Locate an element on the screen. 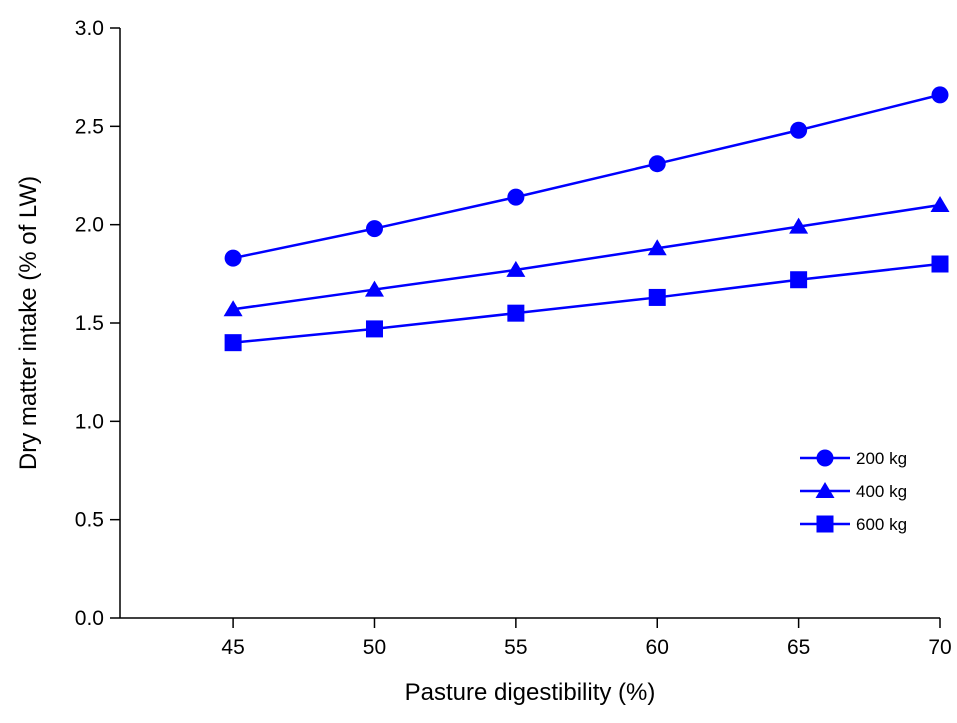 This screenshot has height=723, width=957. legend-label: 200 kg is located at coordinates (881, 458).